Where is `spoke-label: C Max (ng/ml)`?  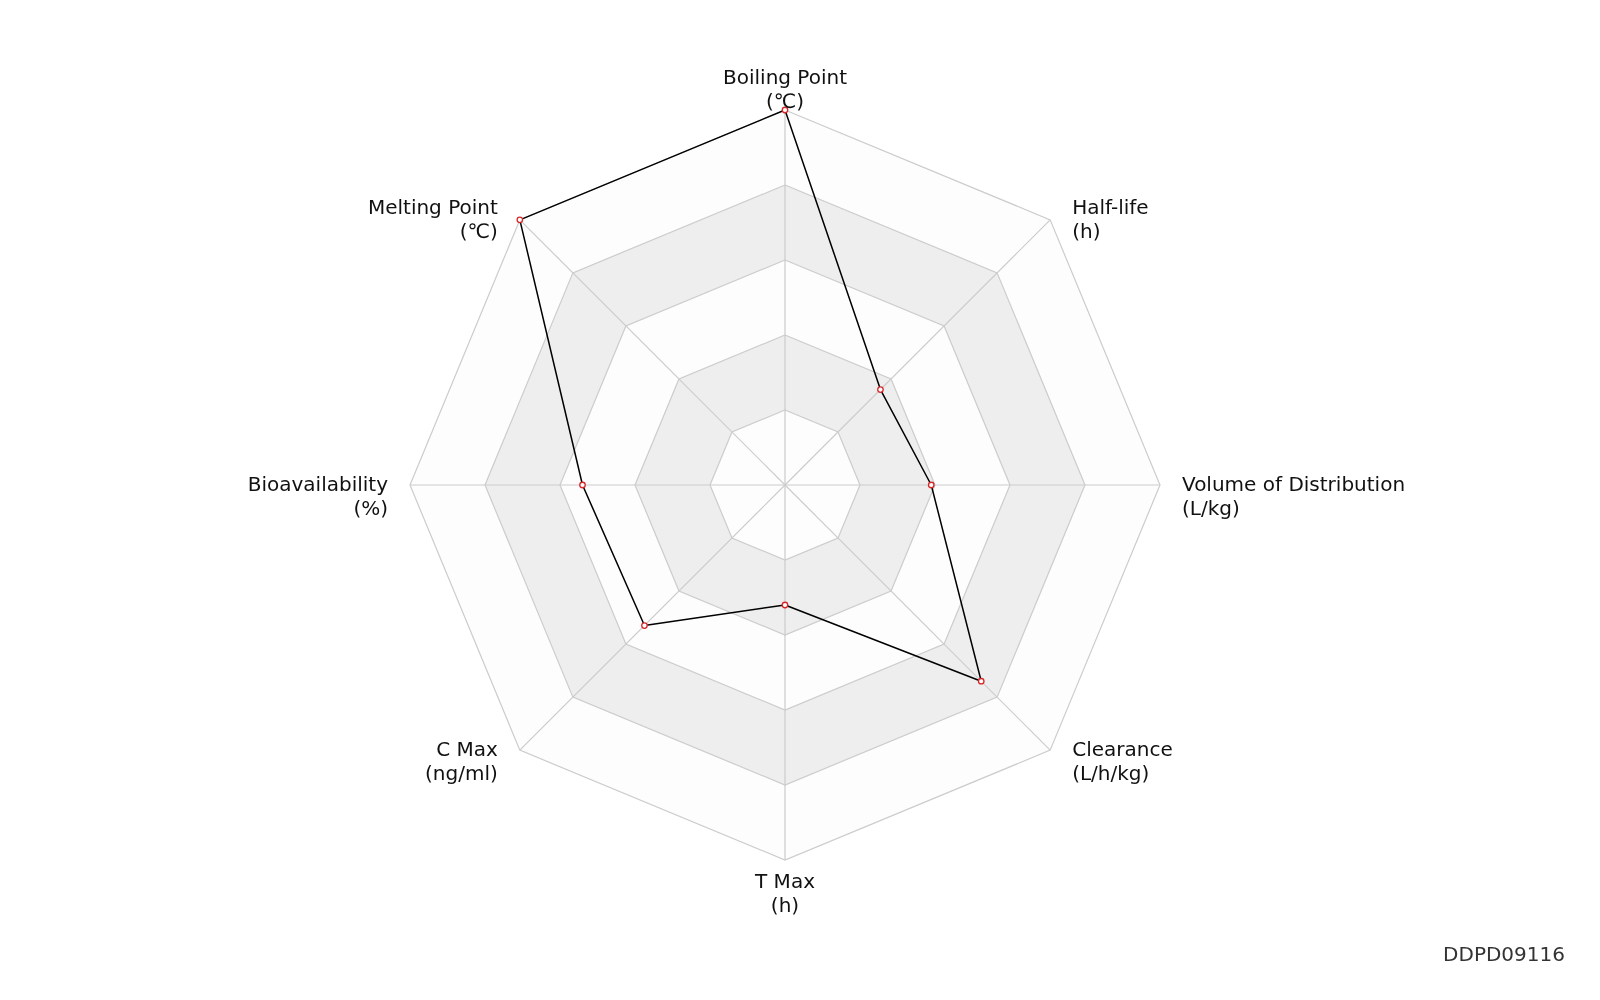 spoke-label: C Max (ng/ml) is located at coordinates (461, 761).